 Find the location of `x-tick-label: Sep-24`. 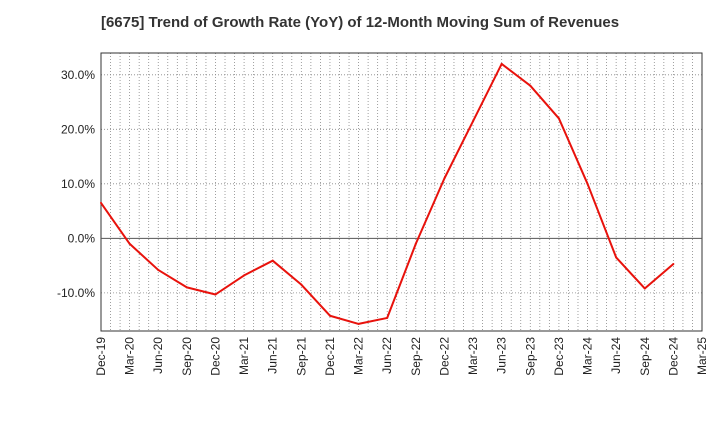

x-tick-label: Sep-24 is located at coordinates (645, 356).